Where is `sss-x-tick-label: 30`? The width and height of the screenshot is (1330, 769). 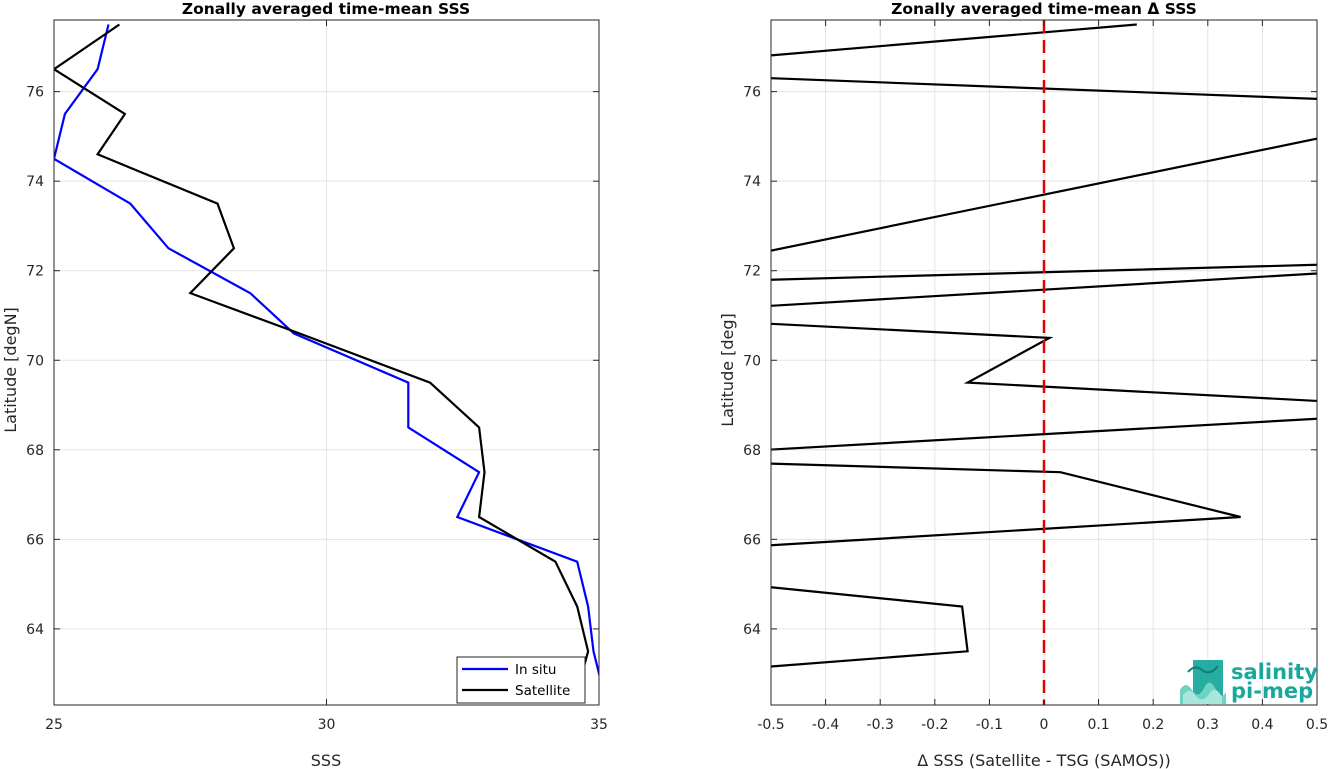 sss-x-tick-label: 30 is located at coordinates (327, 725).